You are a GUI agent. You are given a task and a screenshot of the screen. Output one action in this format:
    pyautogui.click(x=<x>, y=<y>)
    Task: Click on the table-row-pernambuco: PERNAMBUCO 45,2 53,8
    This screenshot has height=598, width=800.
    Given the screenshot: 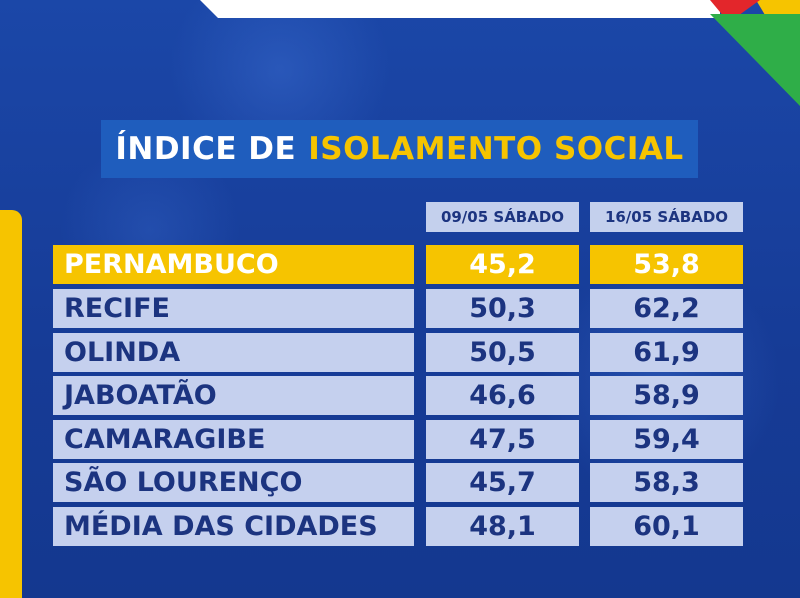 What is the action you would take?
    pyautogui.click(x=400, y=264)
    